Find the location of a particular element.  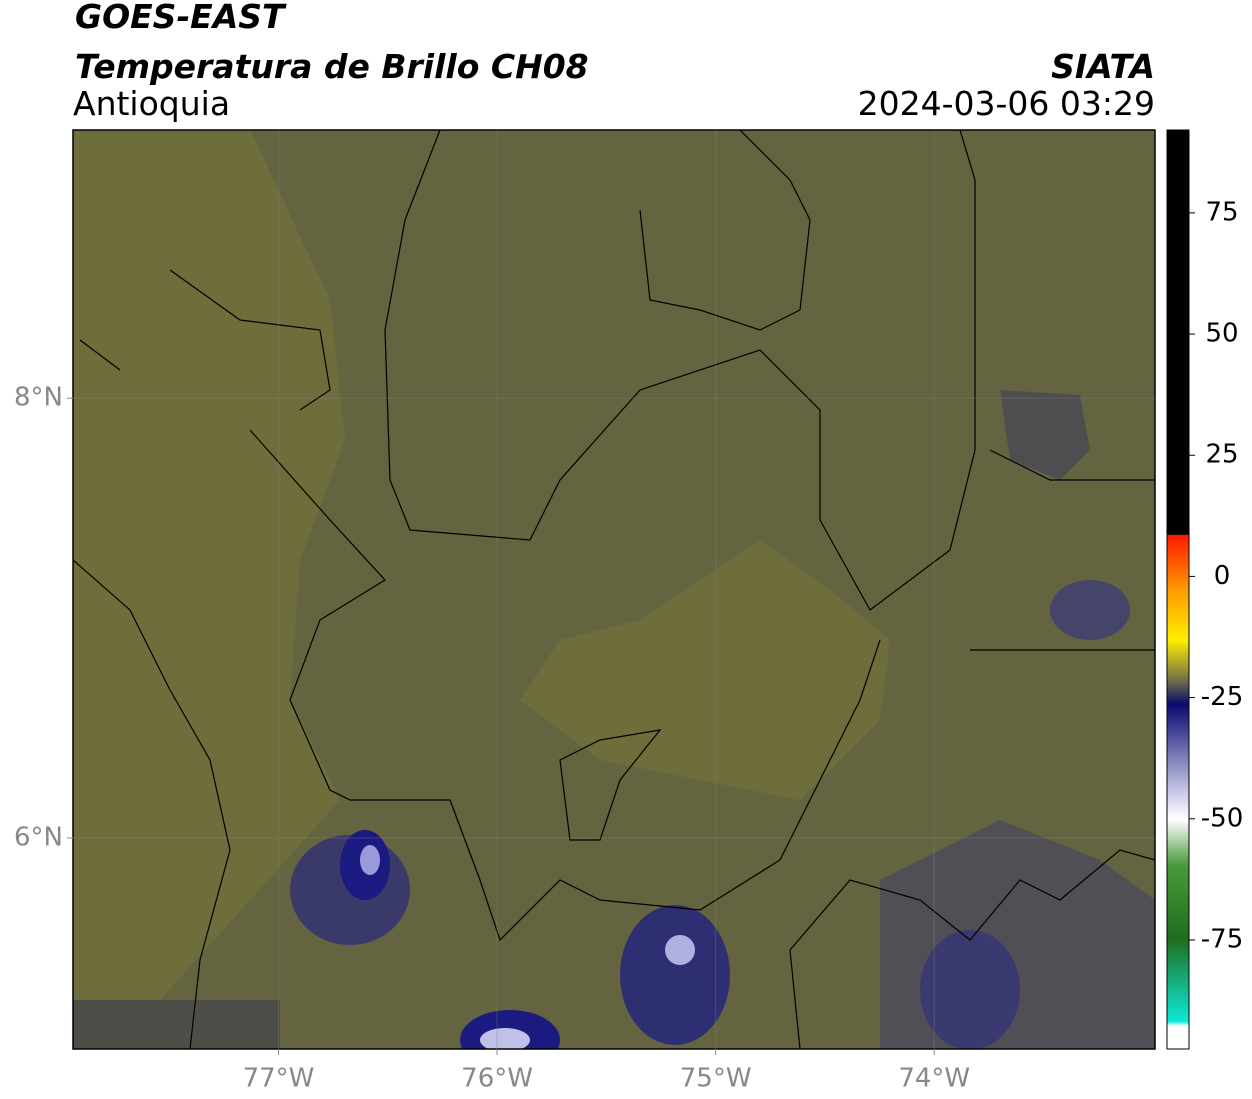

colorbar-tick-label: -25 is located at coordinates (1222, 697).